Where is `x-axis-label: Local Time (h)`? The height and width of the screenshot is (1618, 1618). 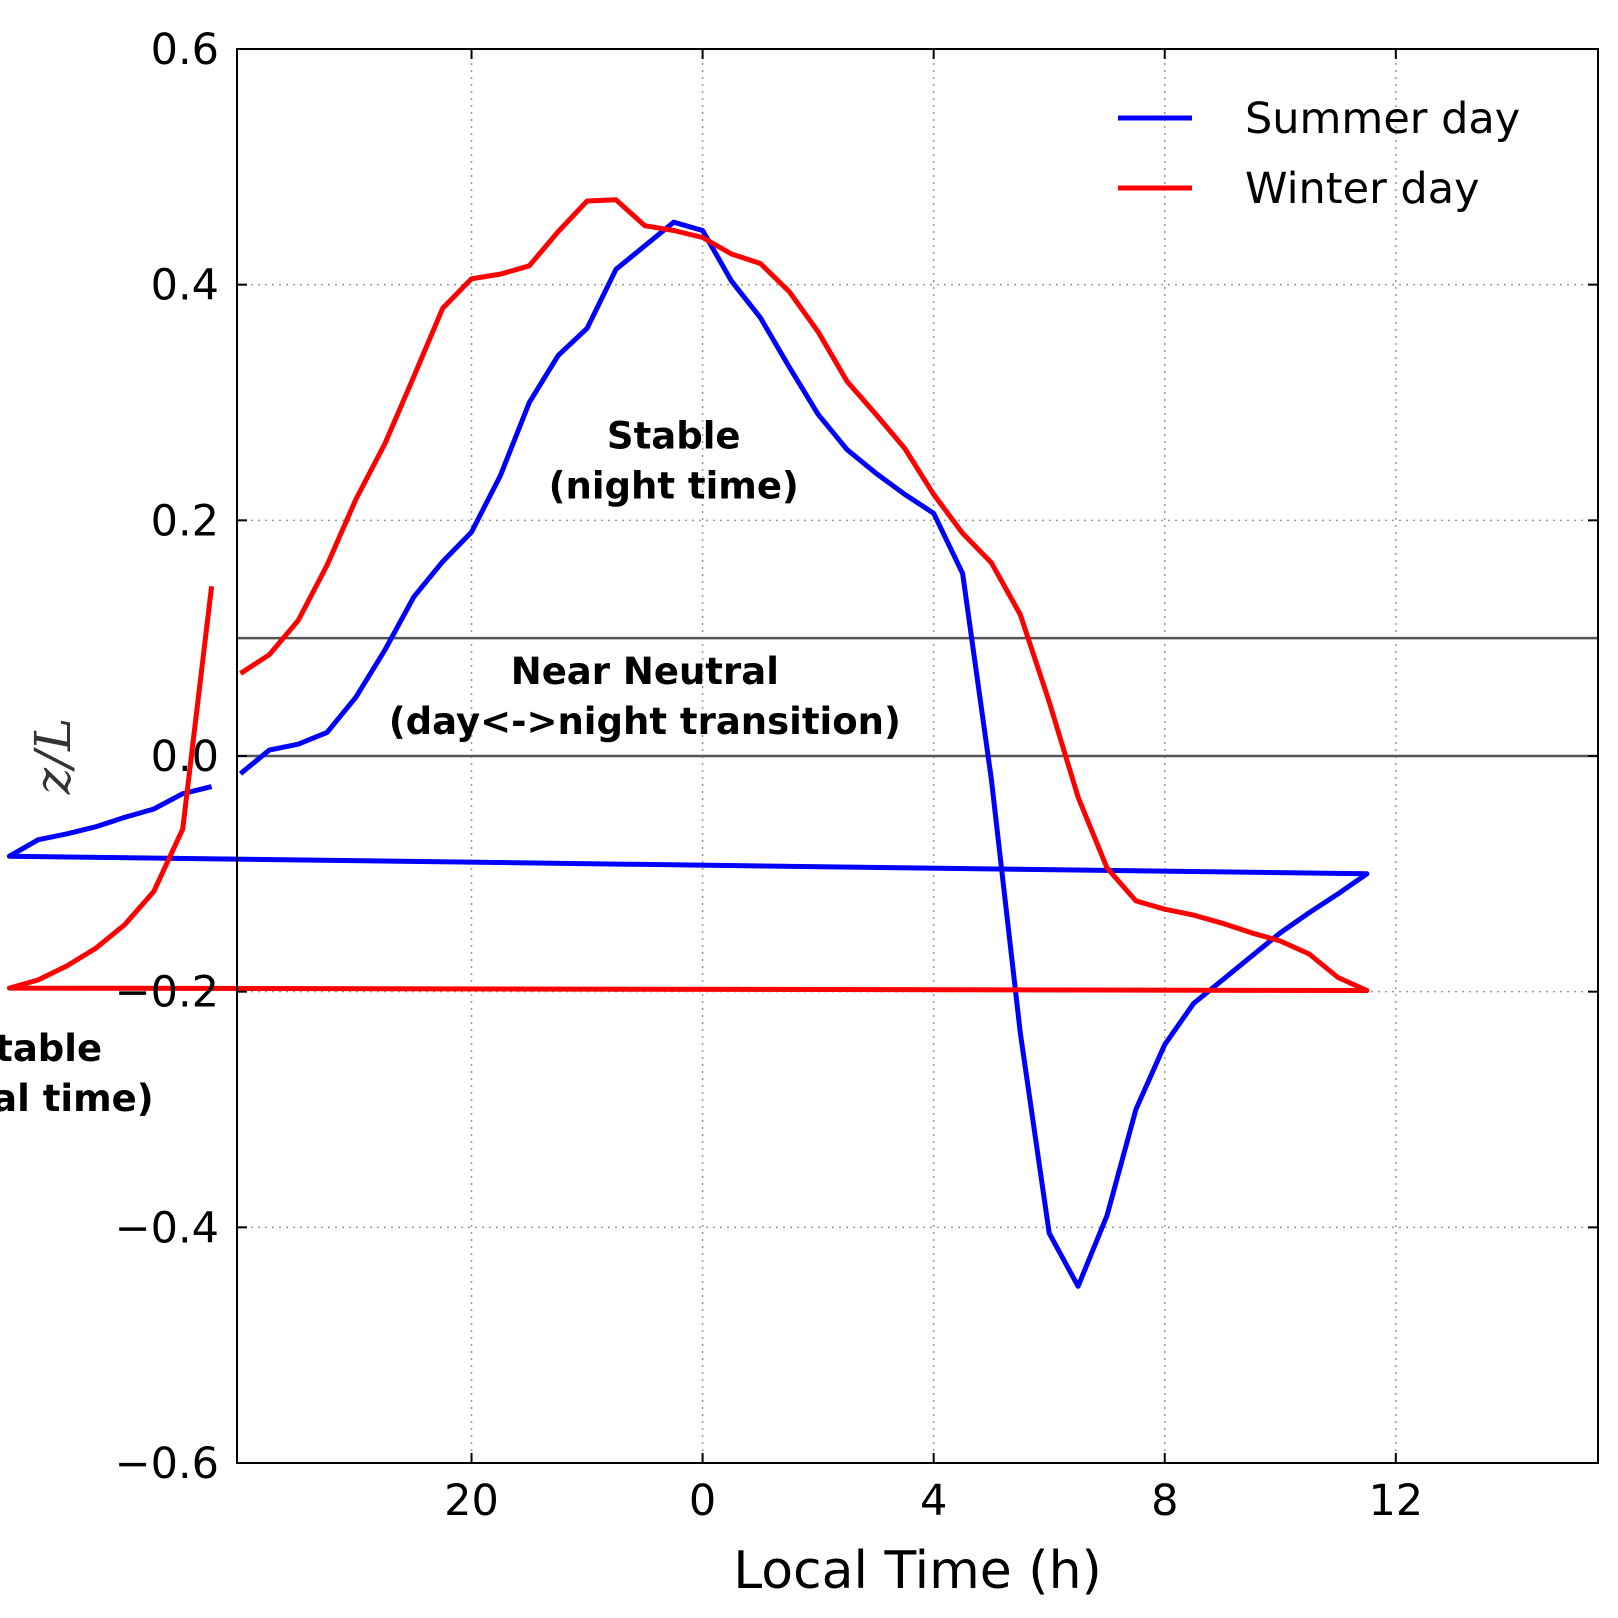 x-axis-label: Local Time (h) is located at coordinates (917, 1571).